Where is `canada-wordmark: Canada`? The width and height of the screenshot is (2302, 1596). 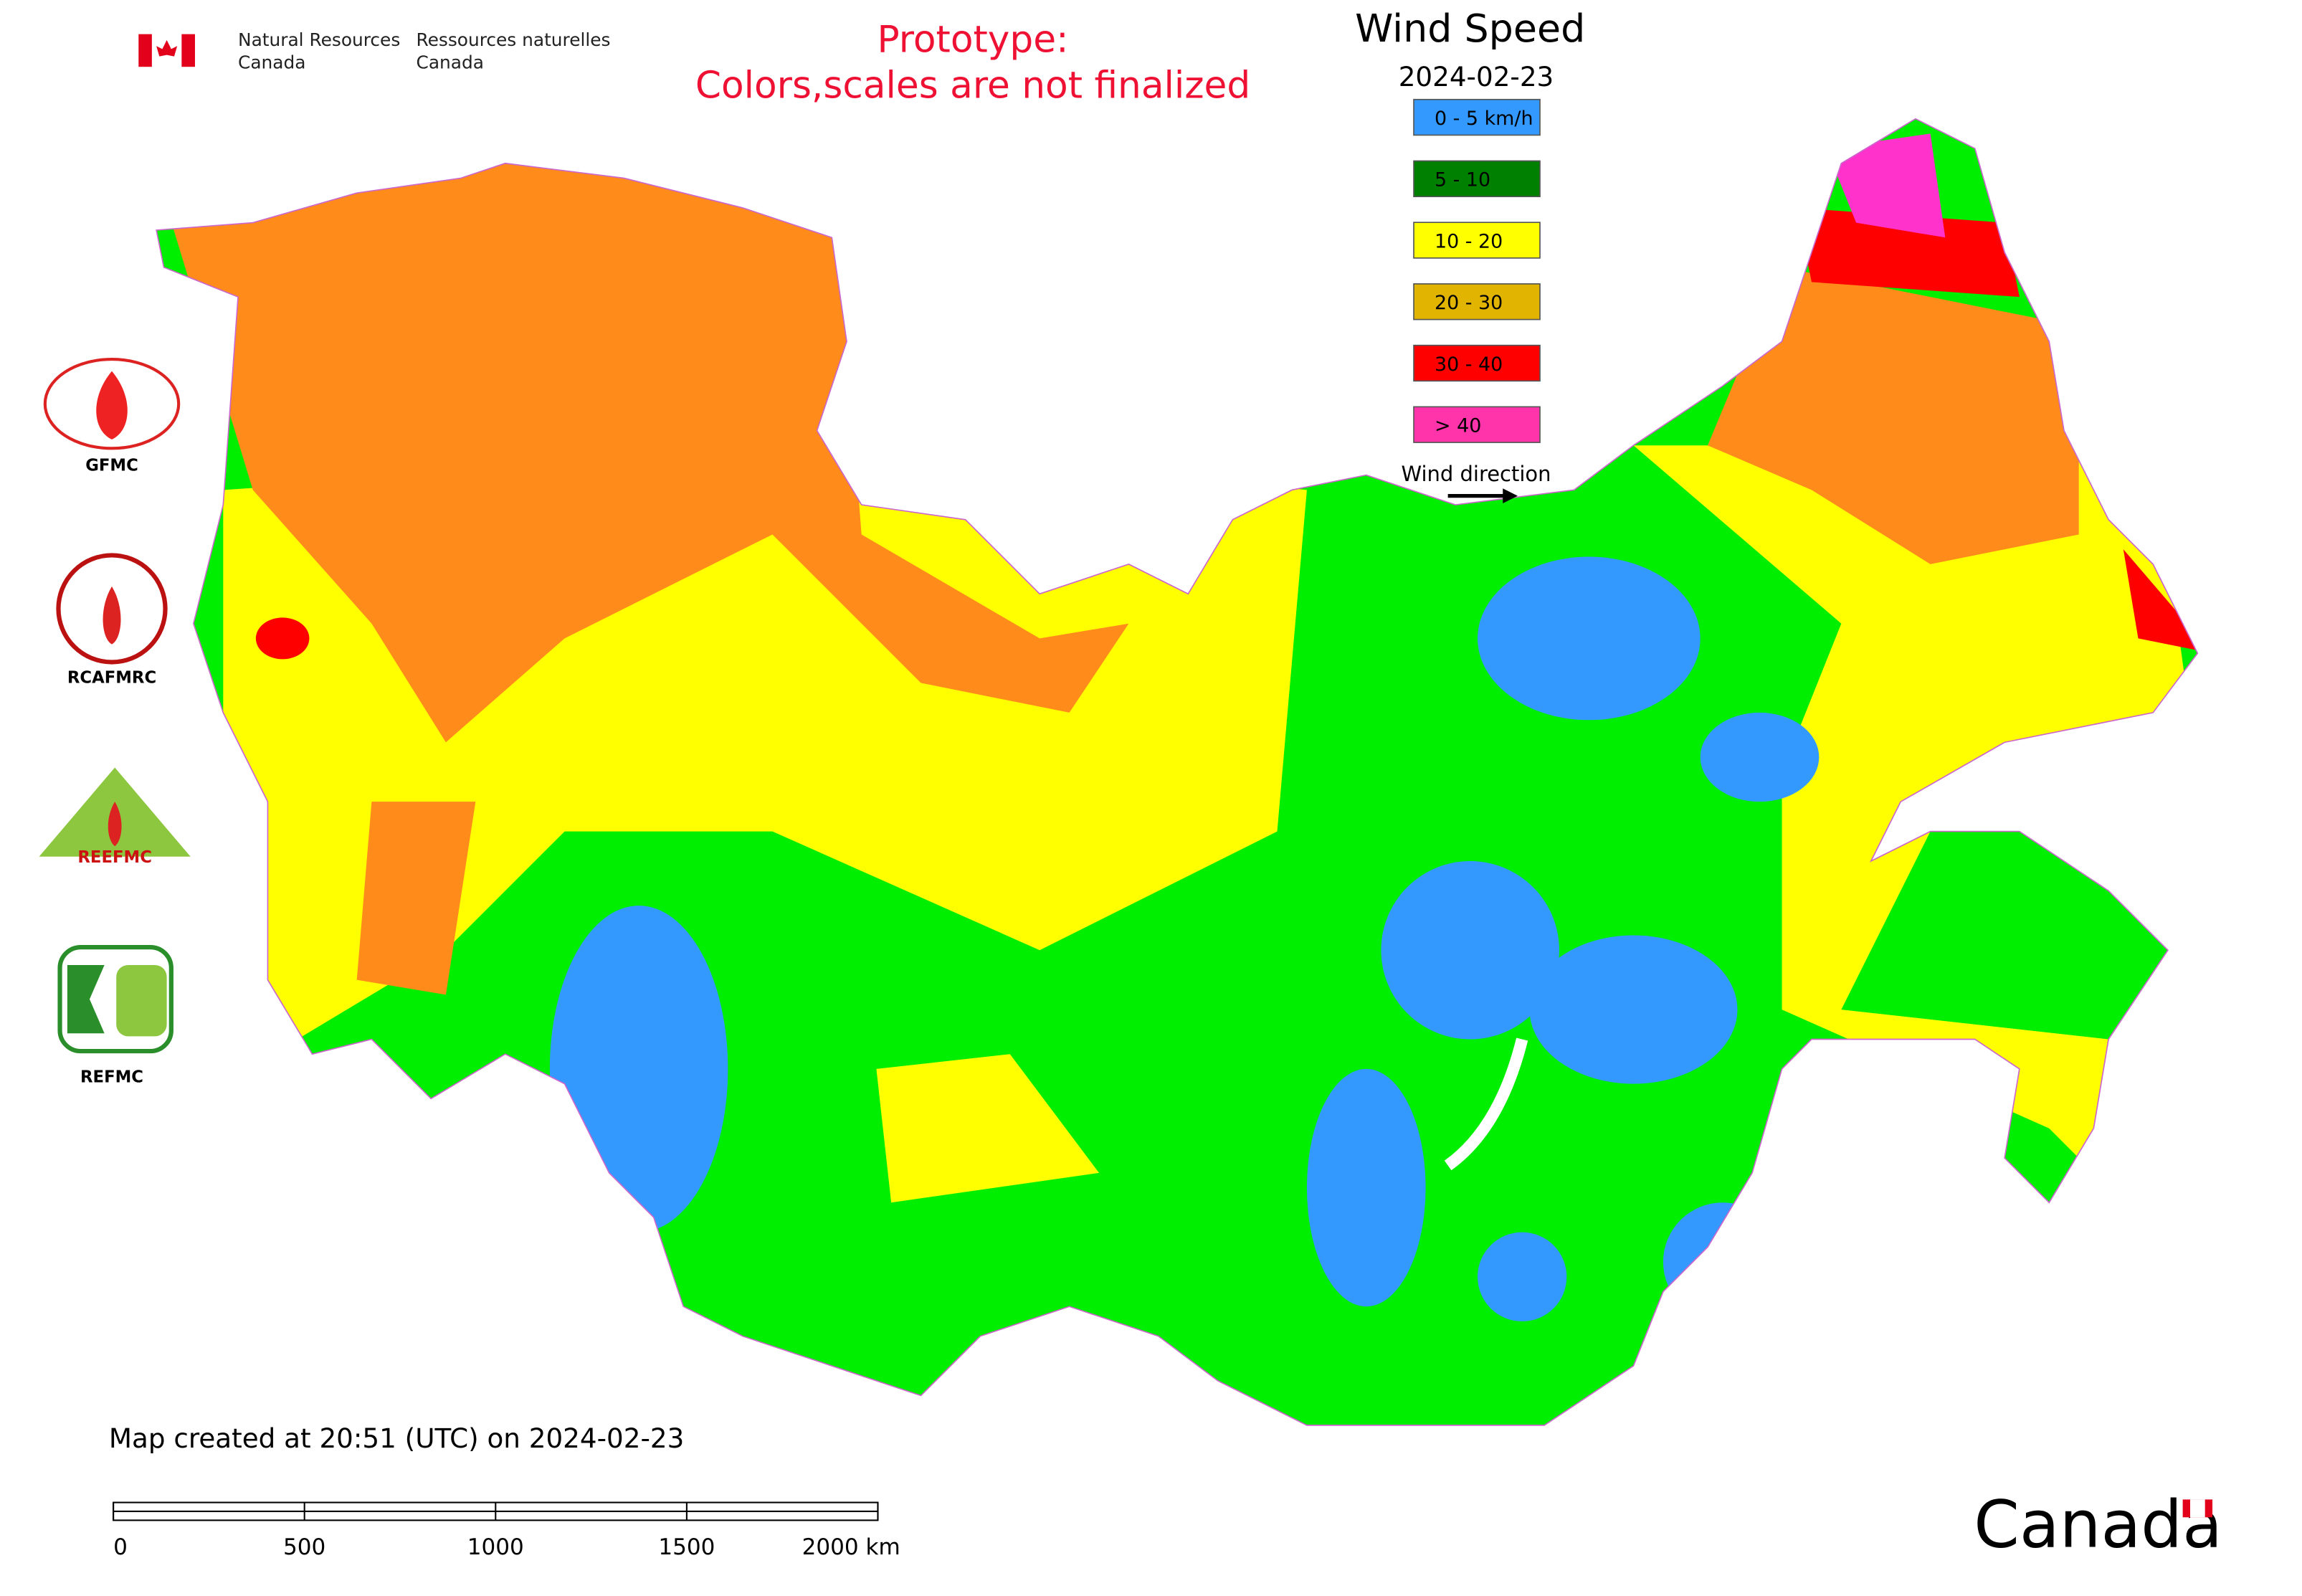
canada-wordmark: Canada is located at coordinates (2098, 1525).